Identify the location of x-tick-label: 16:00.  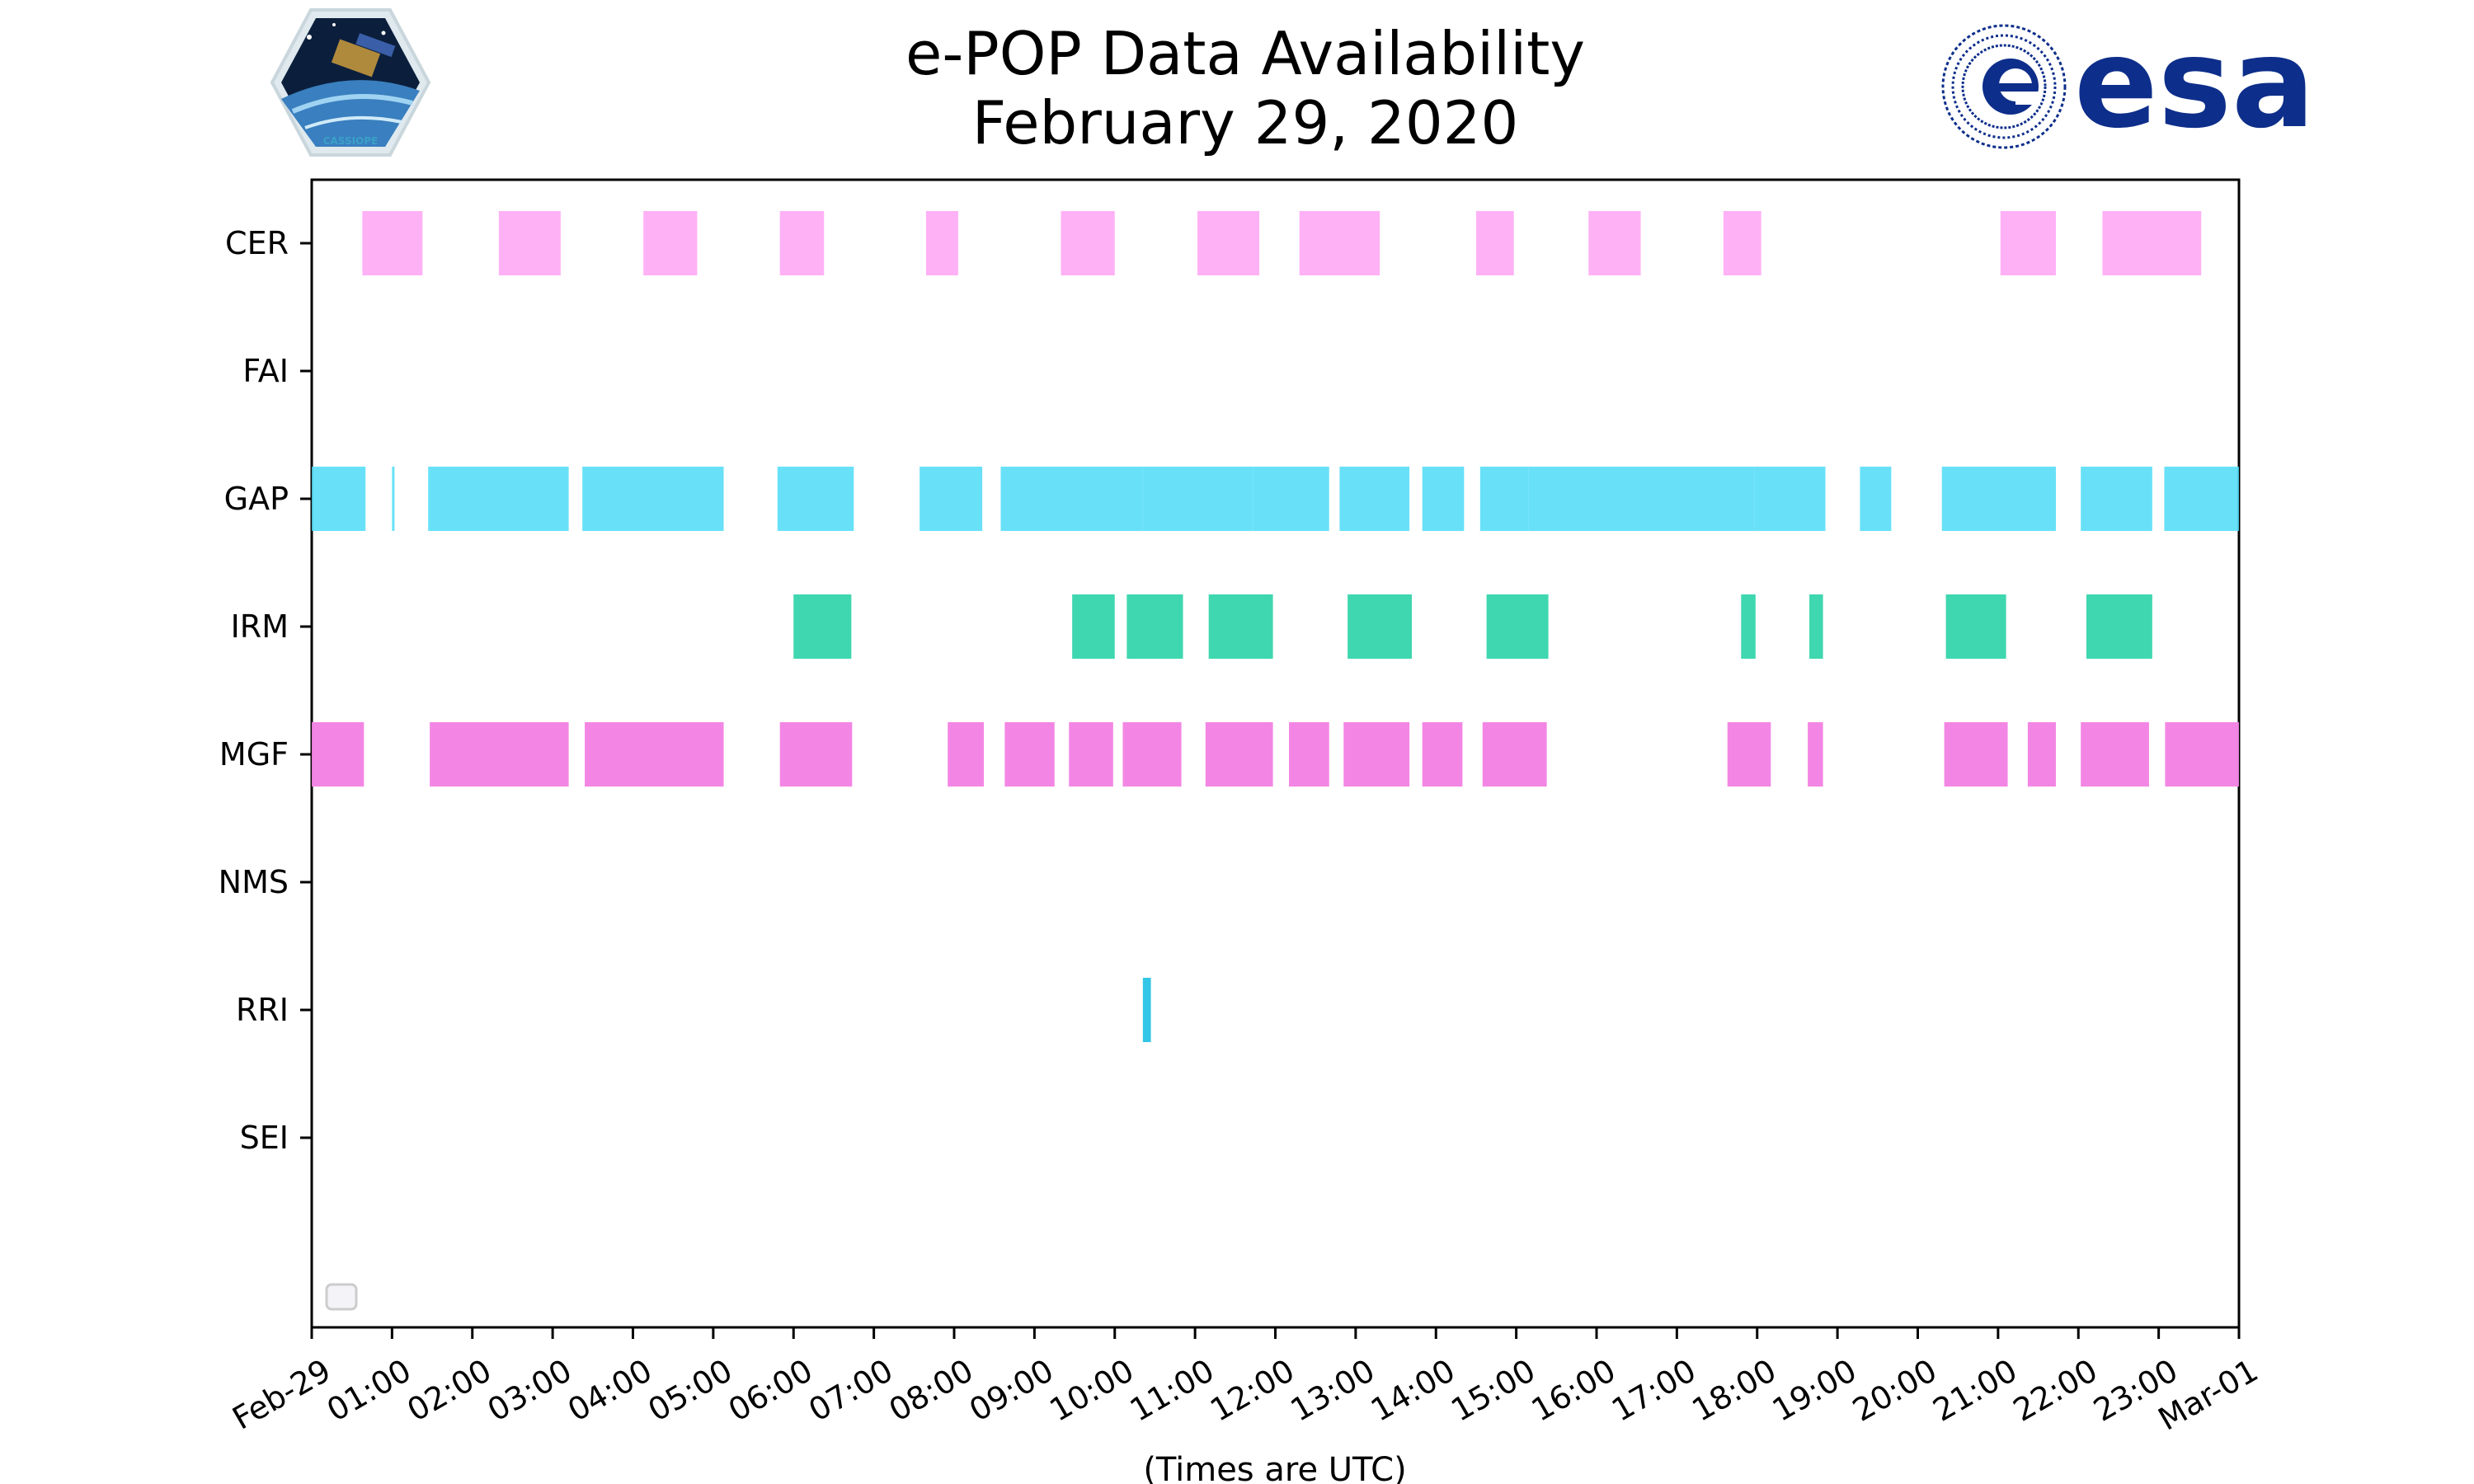
(1574, 1390).